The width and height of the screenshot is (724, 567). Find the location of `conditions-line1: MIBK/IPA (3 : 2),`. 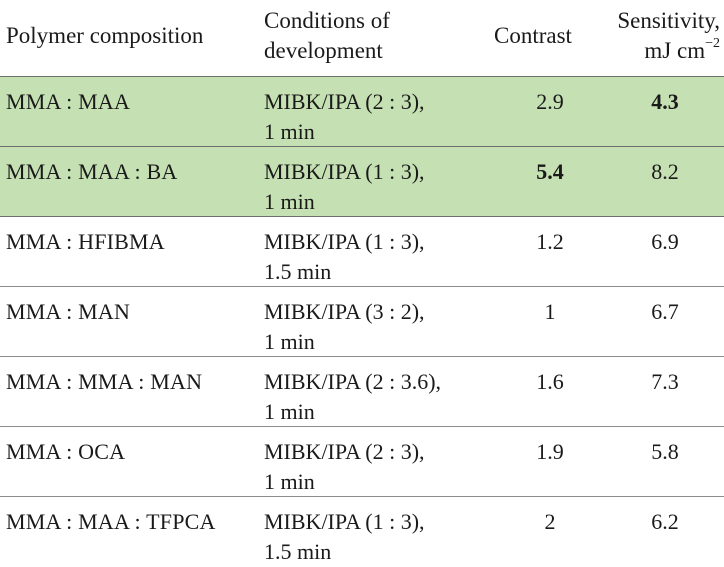

conditions-line1: MIBK/IPA (3 : 2), is located at coordinates (344, 311).